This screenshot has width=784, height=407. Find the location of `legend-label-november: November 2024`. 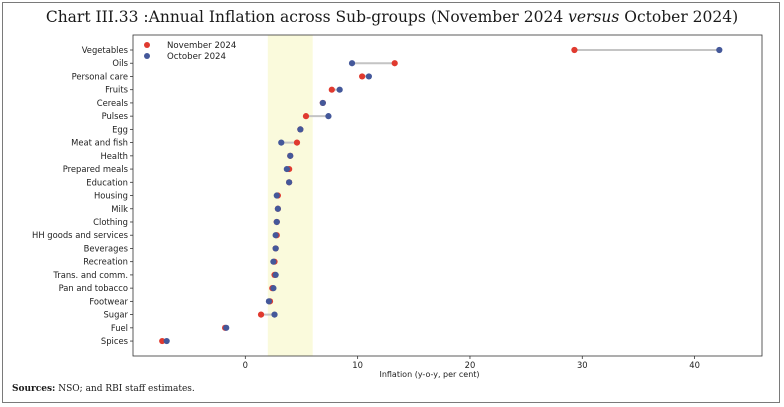

legend-label-november: November 2024 is located at coordinates (201, 46).